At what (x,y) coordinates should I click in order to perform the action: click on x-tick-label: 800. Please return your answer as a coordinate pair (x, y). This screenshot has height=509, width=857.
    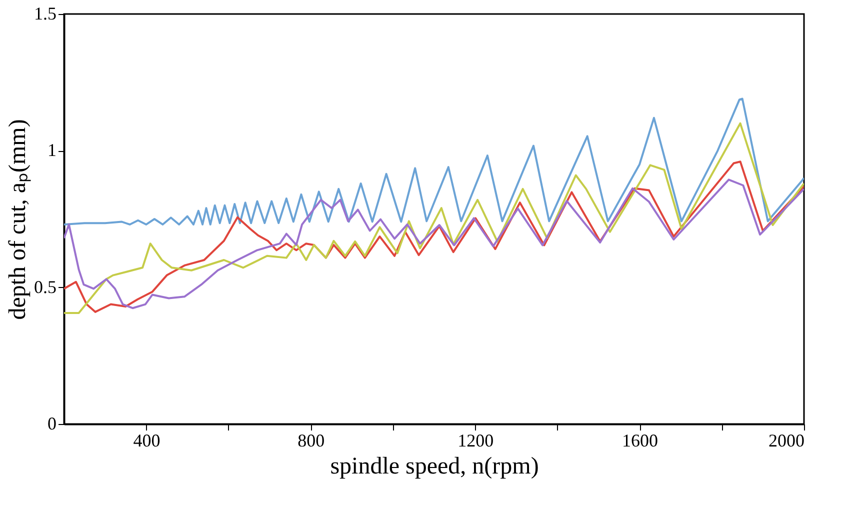
    Looking at the image, I should click on (311, 440).